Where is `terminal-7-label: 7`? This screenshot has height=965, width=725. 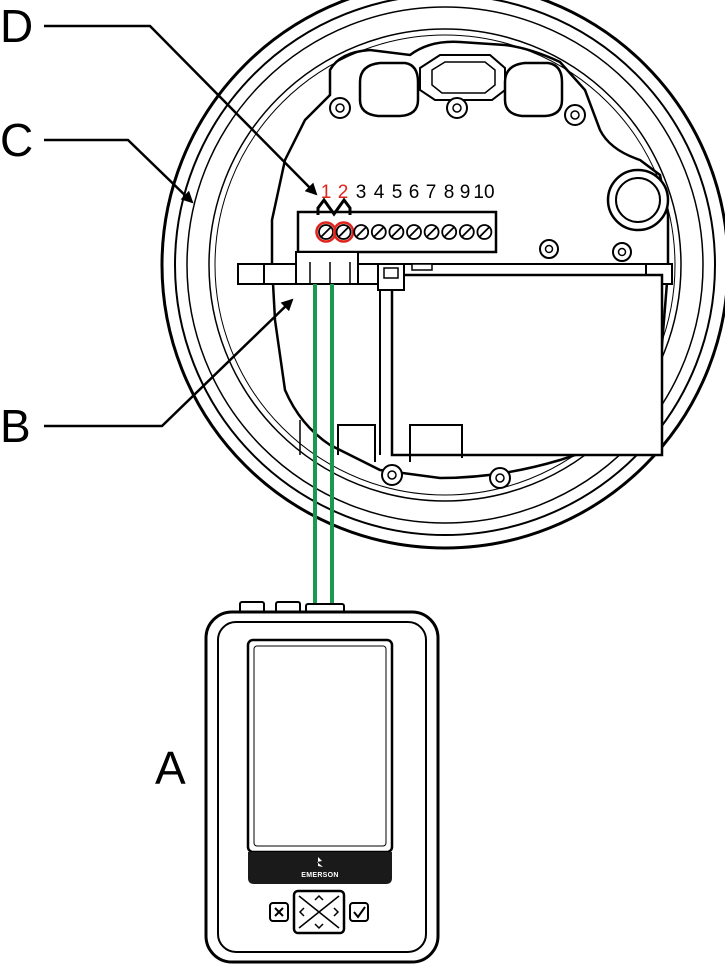 terminal-7-label: 7 is located at coordinates (431, 192).